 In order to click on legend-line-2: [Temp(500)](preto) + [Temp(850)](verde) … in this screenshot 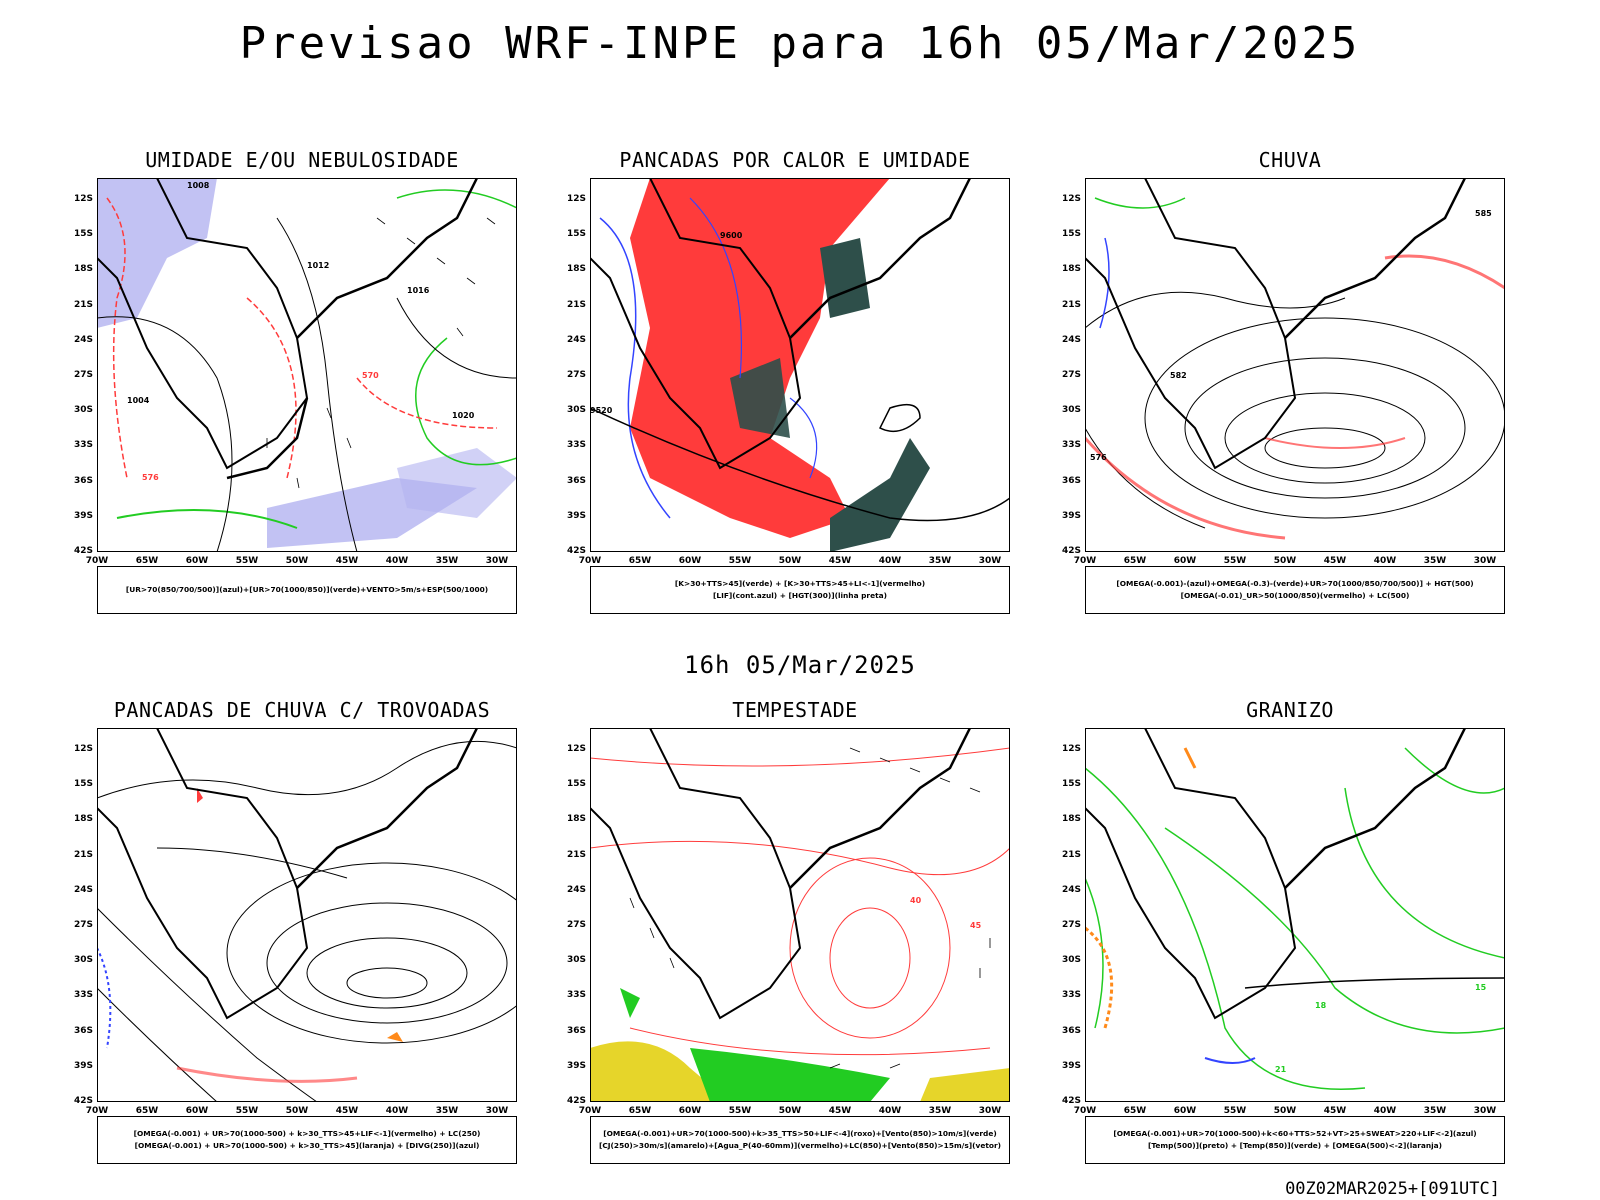, I will do `click(1295, 1145)`.